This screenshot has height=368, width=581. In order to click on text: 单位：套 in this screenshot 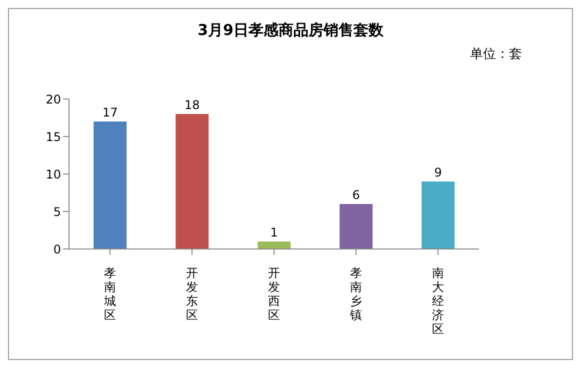, I will do `click(496, 54)`.